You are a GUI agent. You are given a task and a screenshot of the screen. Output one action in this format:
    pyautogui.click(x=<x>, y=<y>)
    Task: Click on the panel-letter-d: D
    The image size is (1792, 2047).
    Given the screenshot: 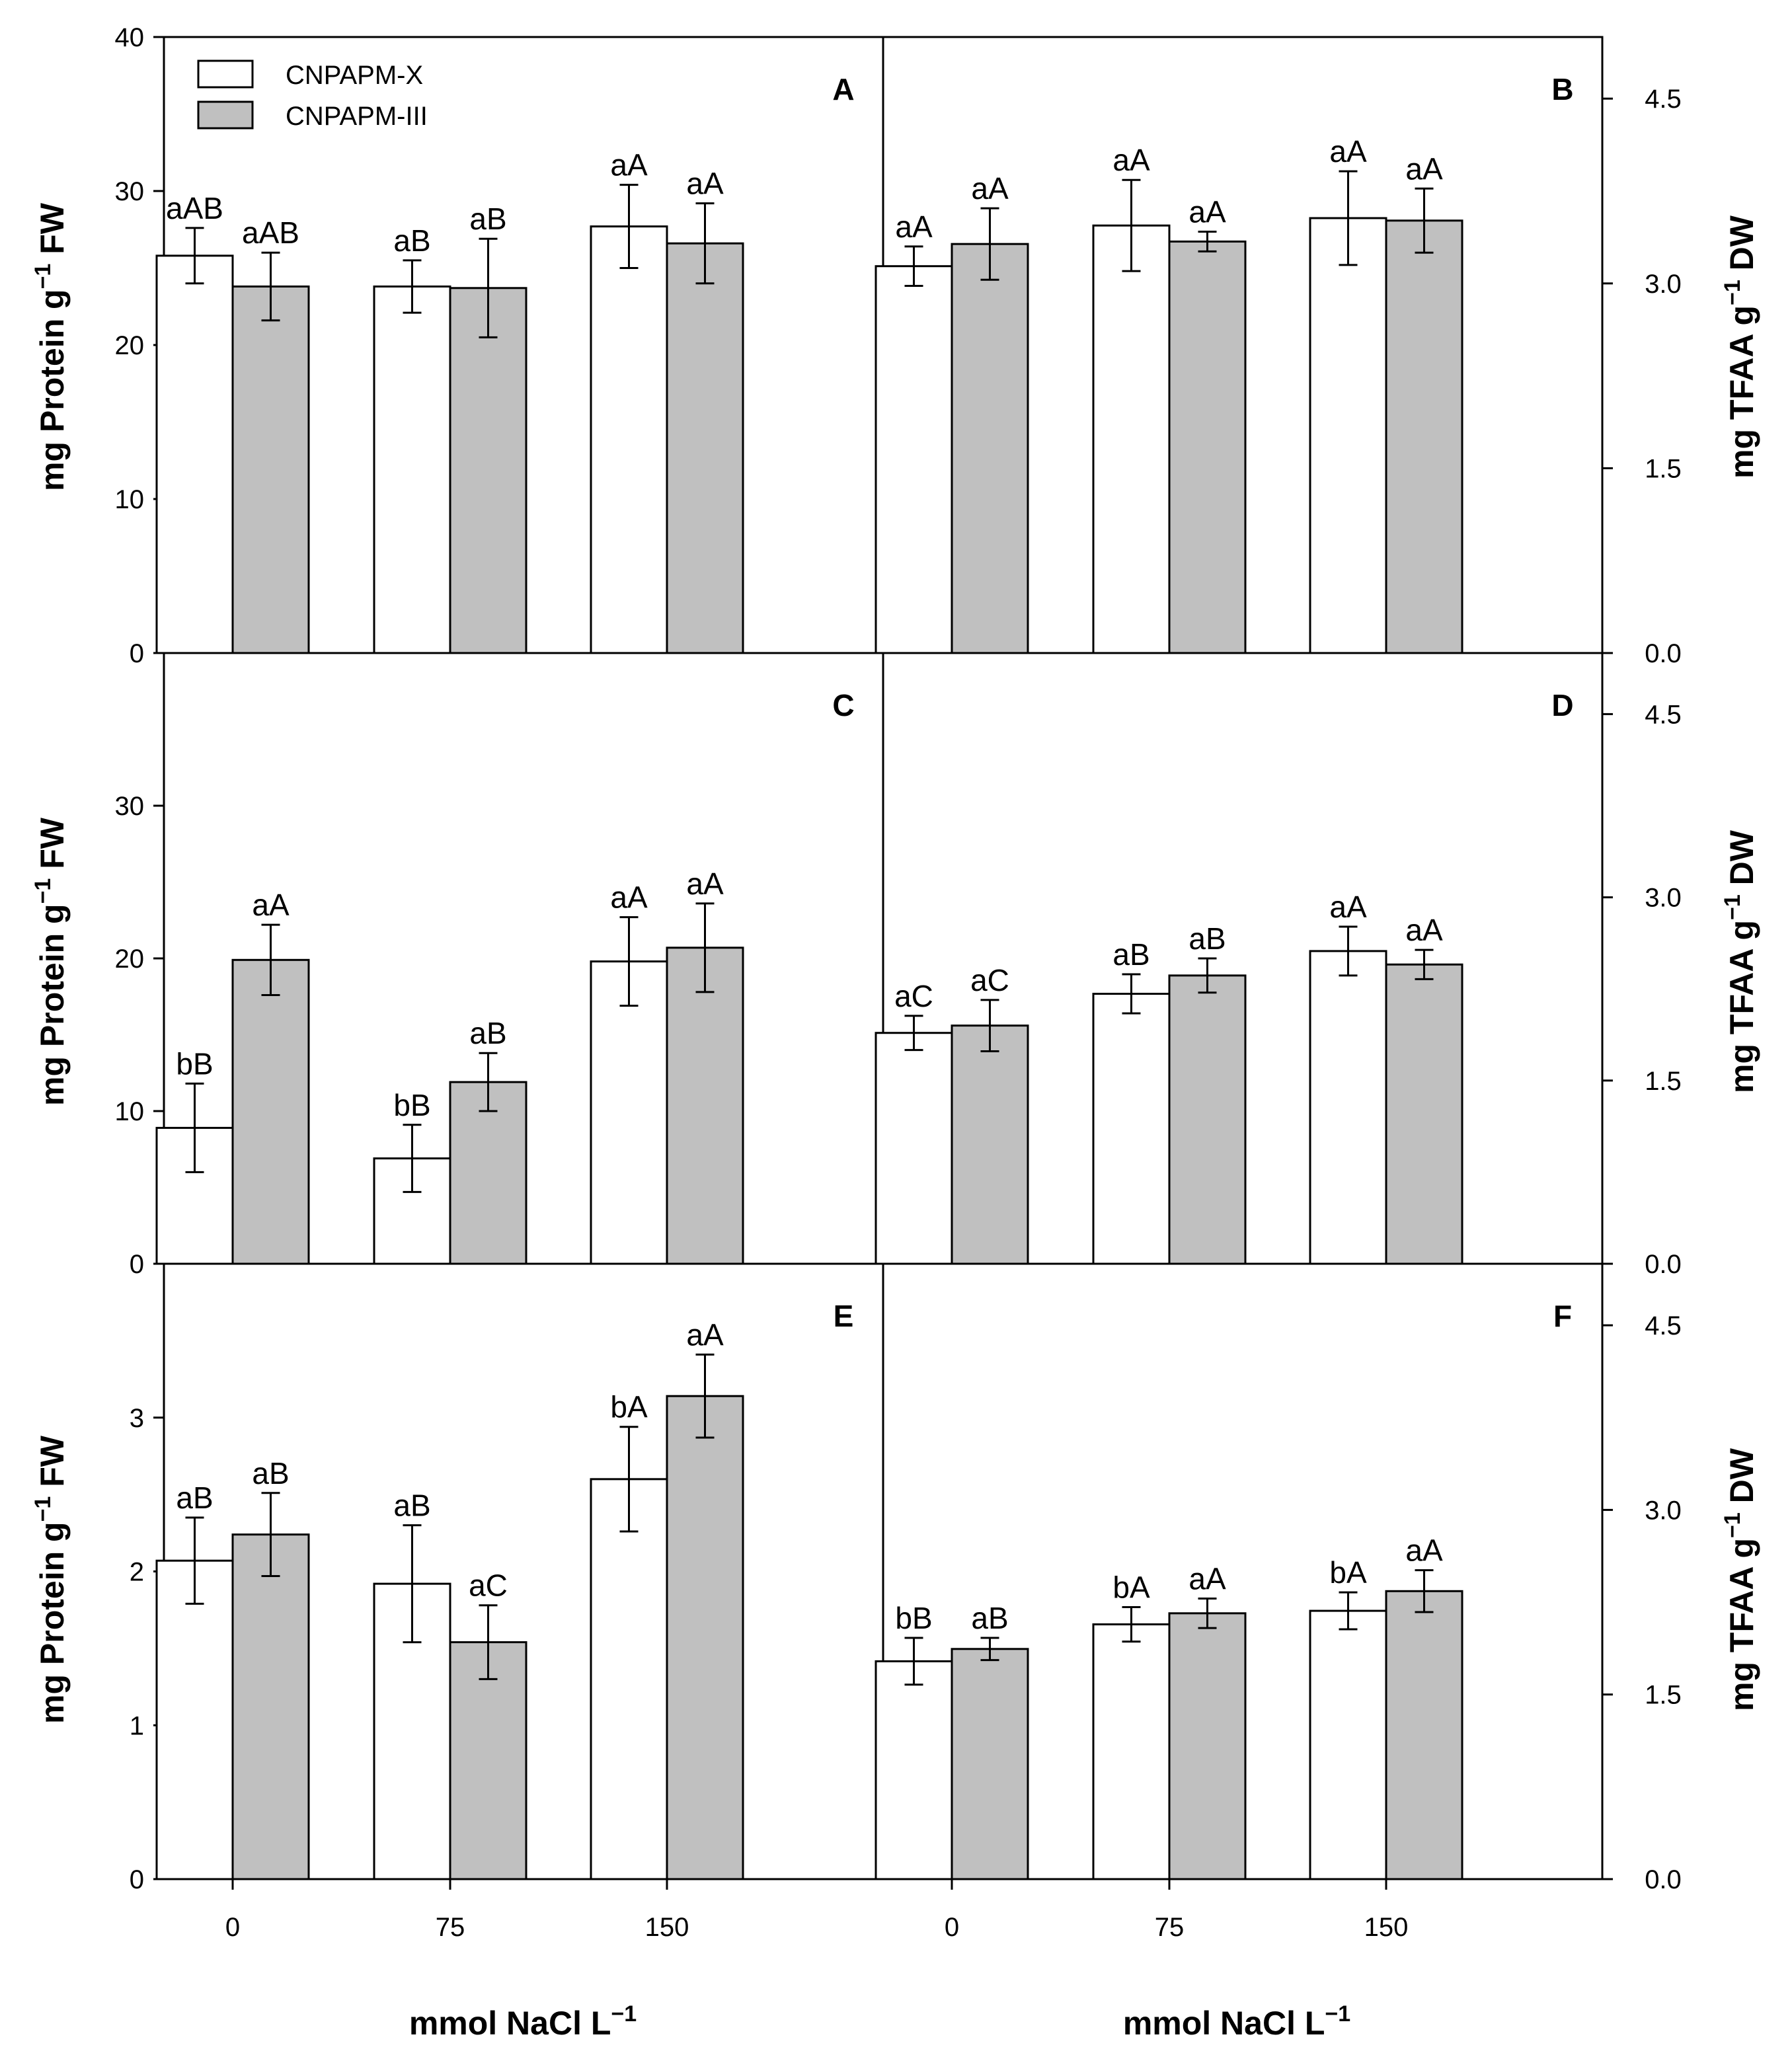 What is the action you would take?
    pyautogui.click(x=1562, y=705)
    